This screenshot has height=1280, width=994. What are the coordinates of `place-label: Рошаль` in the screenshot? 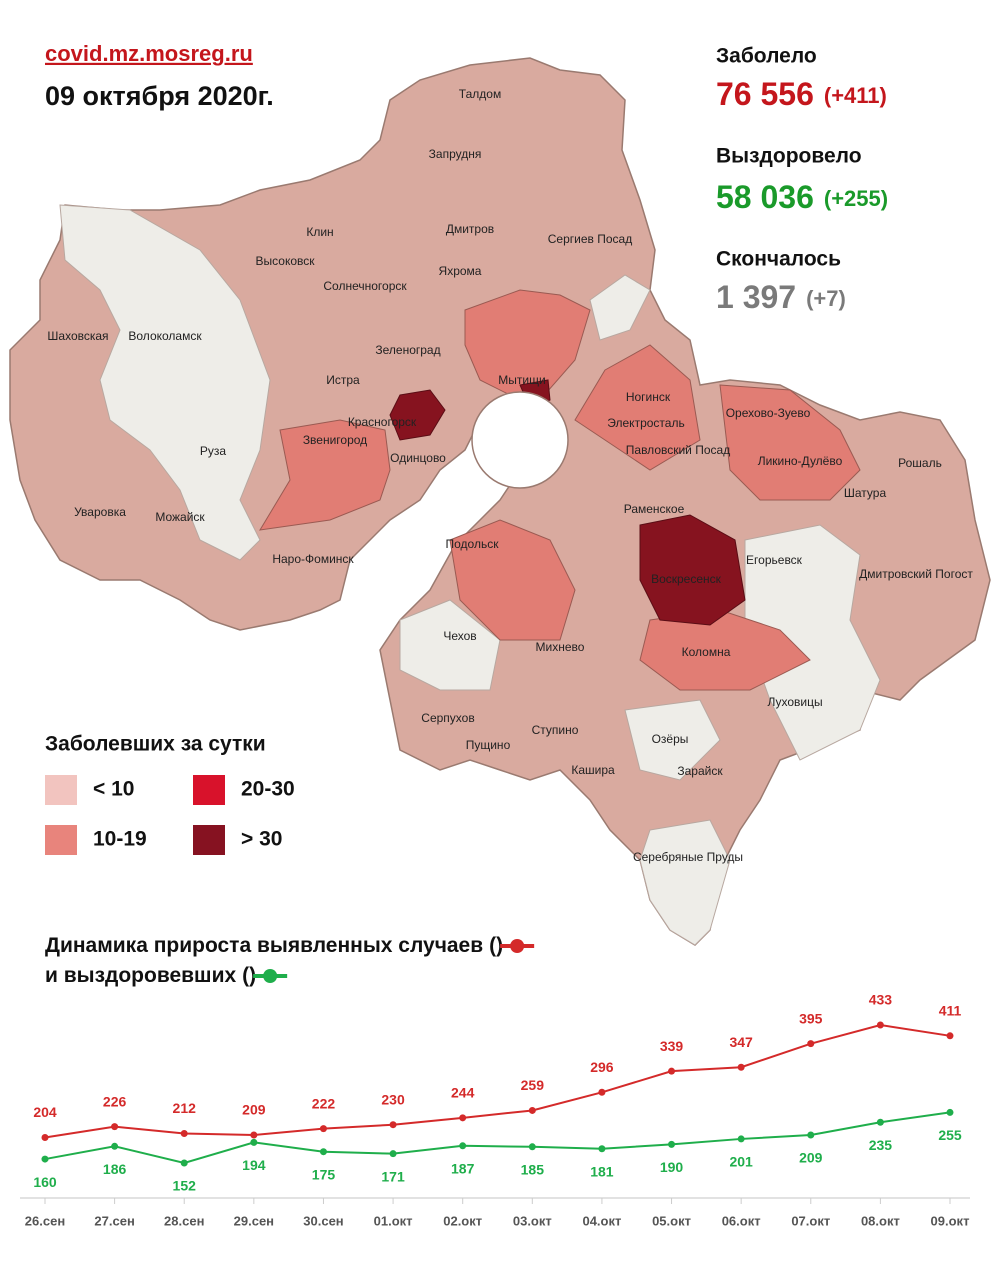 It's located at (920, 463).